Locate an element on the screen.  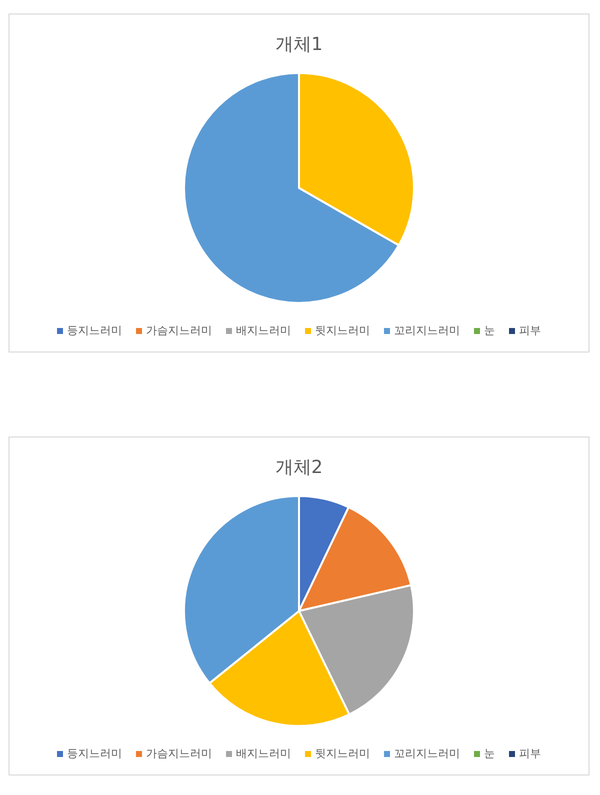
chart-title: 개체2 is located at coordinates (299, 467).